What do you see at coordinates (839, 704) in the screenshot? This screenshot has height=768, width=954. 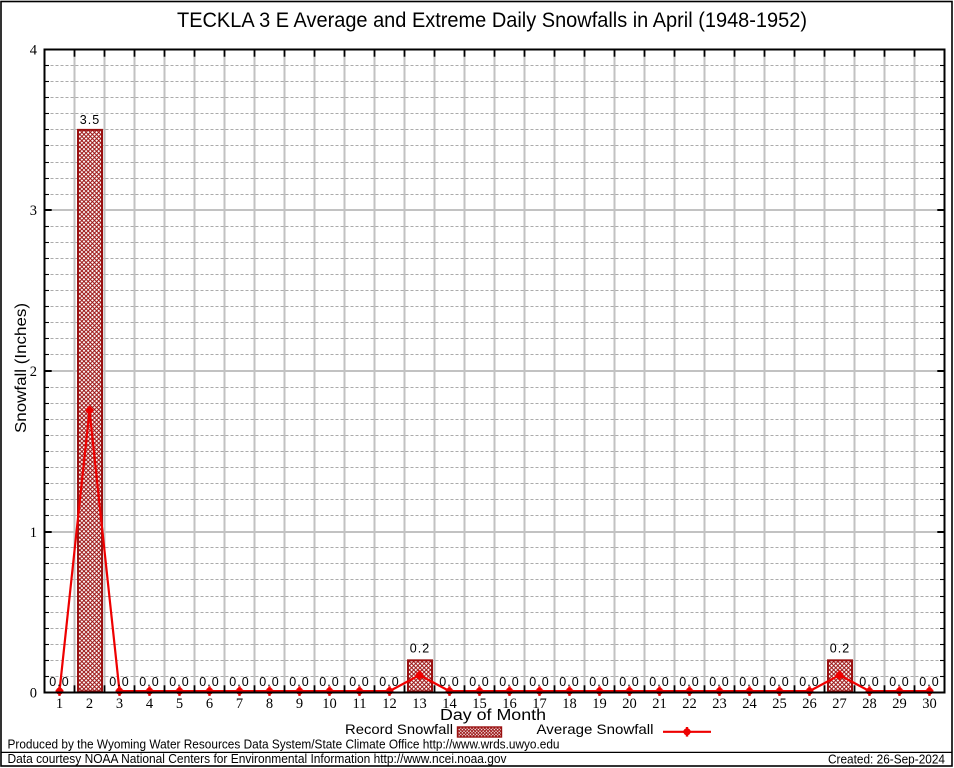 I see `svg-text: 27` at bounding box center [839, 704].